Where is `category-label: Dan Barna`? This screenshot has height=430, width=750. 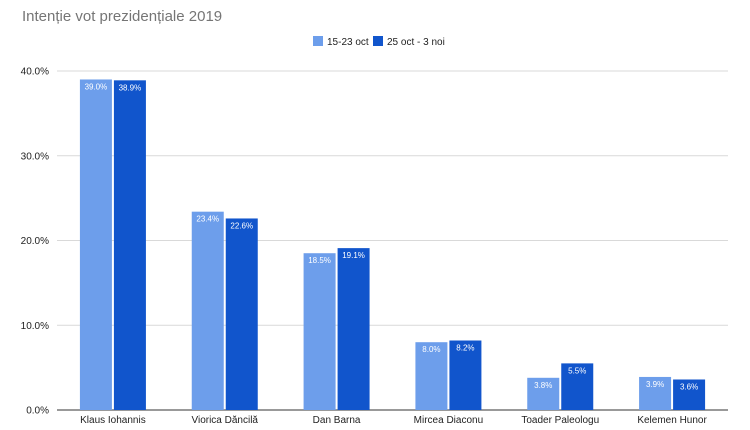
category-label: Dan Barna is located at coordinates (337, 420).